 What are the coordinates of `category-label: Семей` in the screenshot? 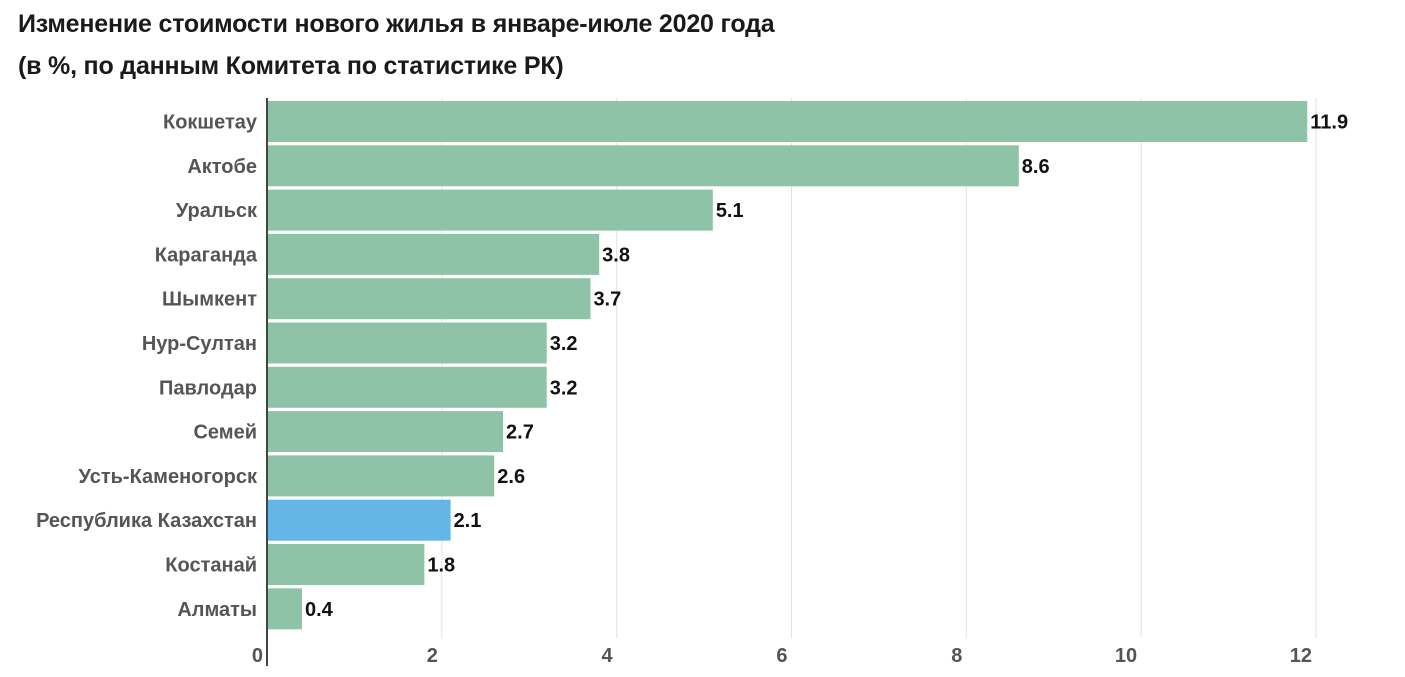 It's located at (225, 433).